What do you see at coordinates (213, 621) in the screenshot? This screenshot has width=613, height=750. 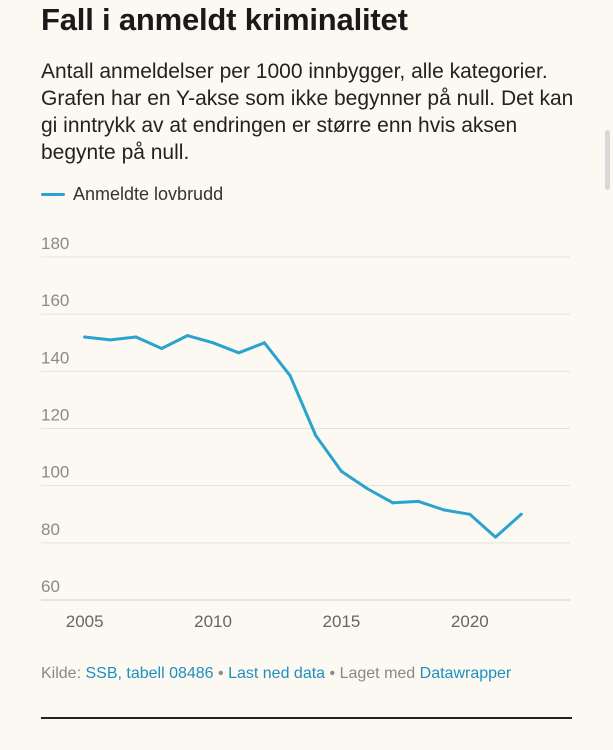 I see `x-tick-label-2010: 2010` at bounding box center [213, 621].